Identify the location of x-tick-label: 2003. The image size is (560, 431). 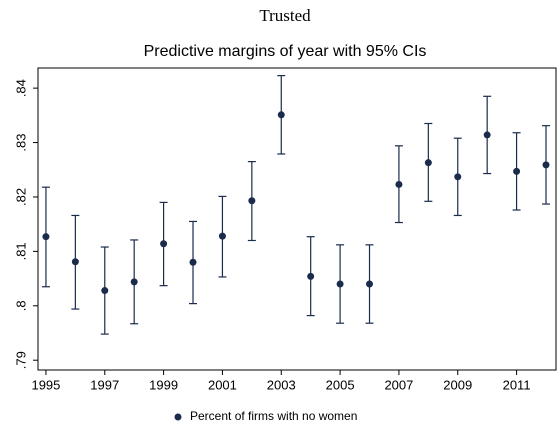
(281, 384).